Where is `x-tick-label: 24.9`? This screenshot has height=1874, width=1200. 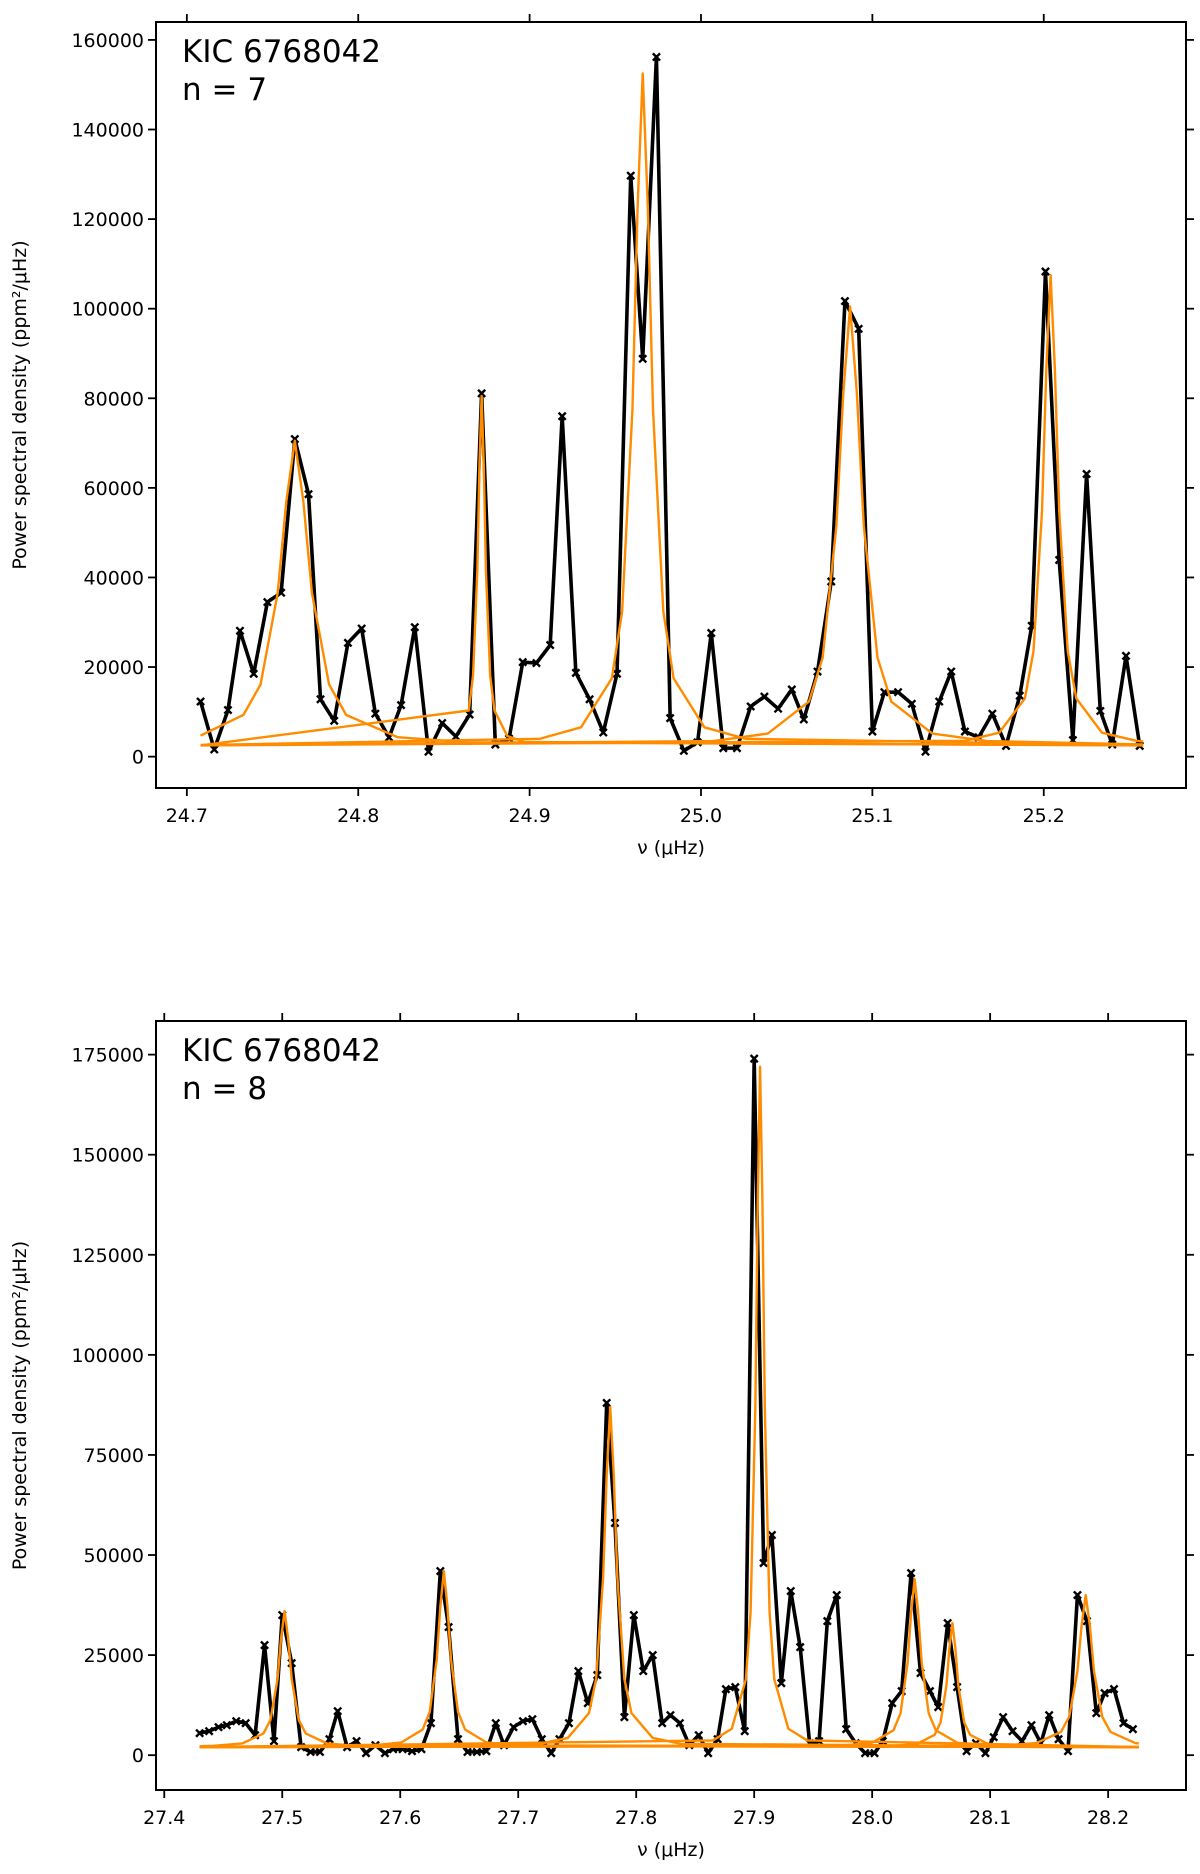 x-tick-label: 24.9 is located at coordinates (529, 816).